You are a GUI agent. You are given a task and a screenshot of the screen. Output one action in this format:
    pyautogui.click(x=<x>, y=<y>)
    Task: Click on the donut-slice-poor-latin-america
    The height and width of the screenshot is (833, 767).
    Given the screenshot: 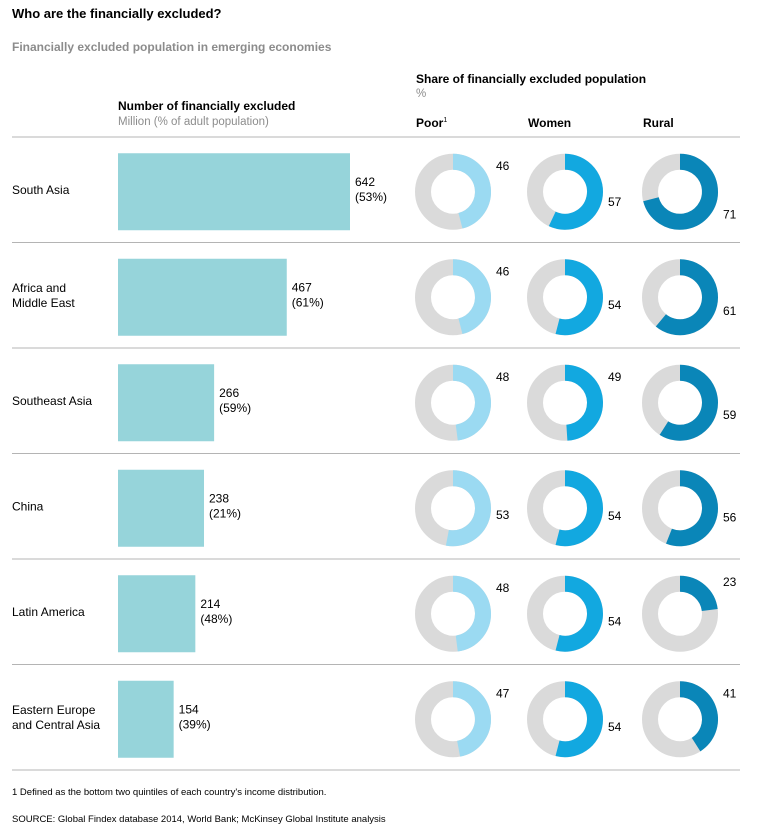 What is the action you would take?
    pyautogui.click(x=471, y=613)
    